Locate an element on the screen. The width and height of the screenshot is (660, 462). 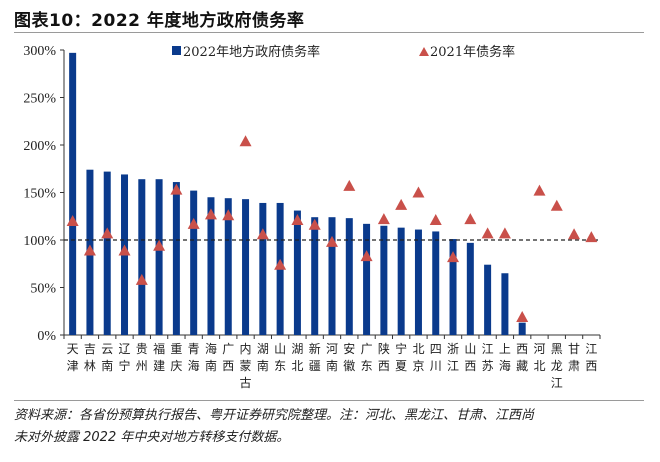
x-tick-label-char: 古 is located at coordinates (246, 382).